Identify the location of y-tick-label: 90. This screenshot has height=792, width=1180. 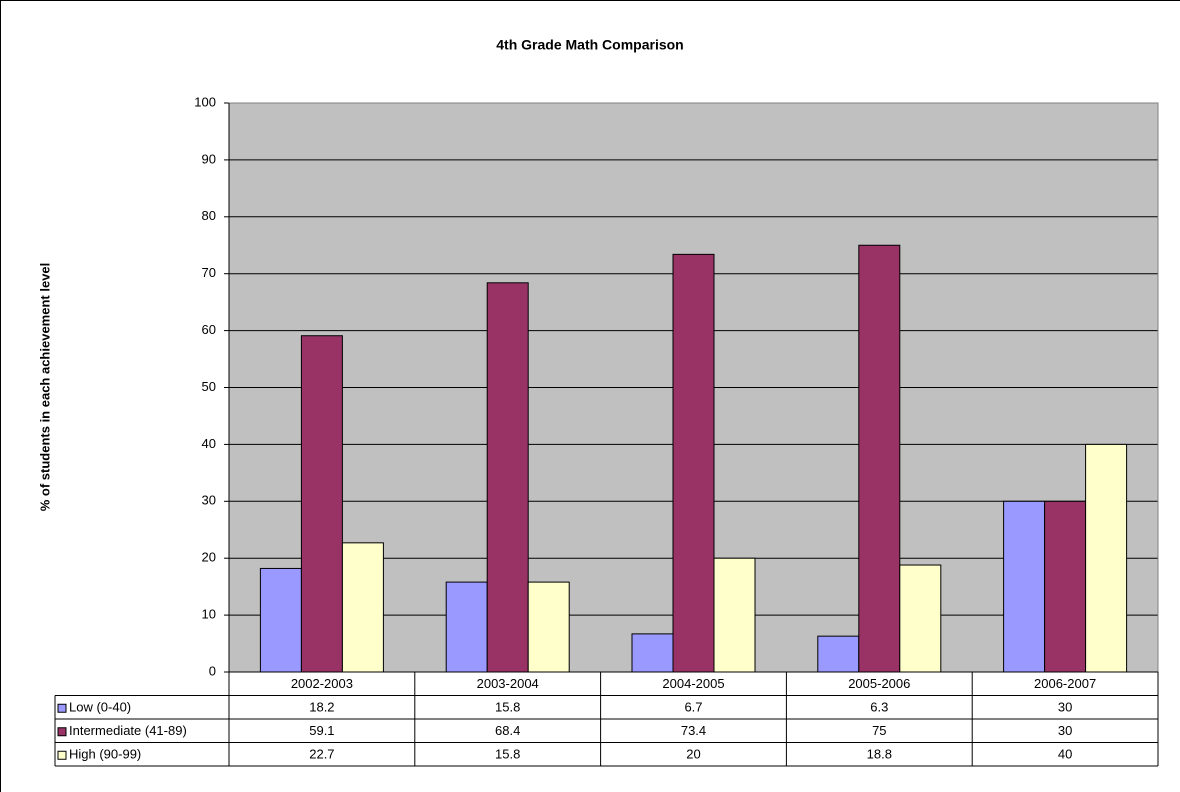
(209, 158).